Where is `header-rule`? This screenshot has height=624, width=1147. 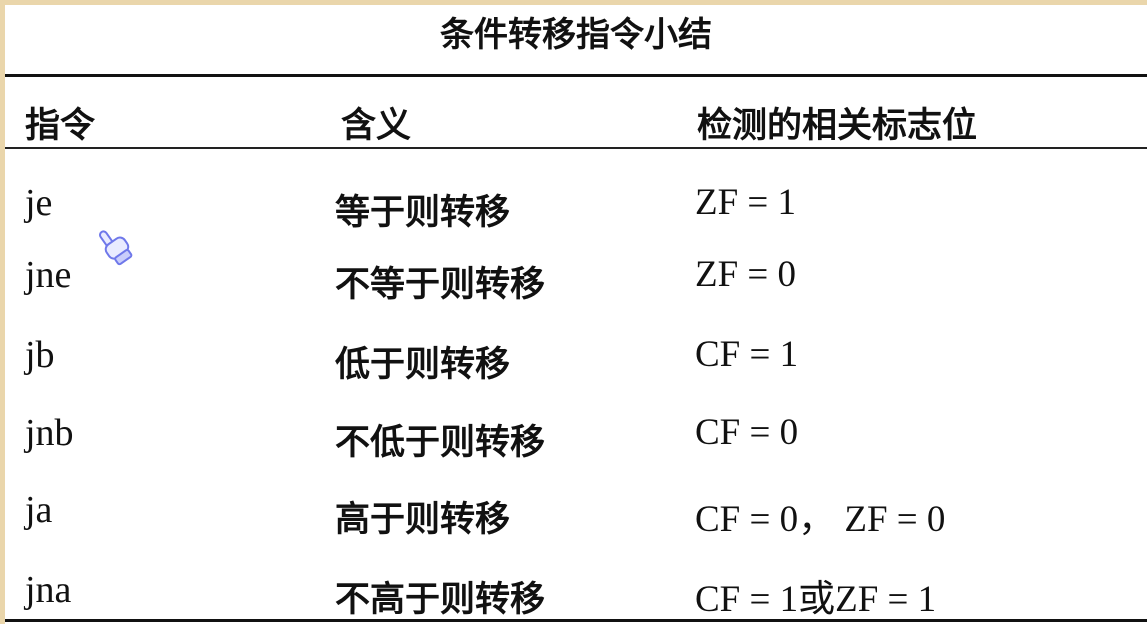
header-rule is located at coordinates (576, 148).